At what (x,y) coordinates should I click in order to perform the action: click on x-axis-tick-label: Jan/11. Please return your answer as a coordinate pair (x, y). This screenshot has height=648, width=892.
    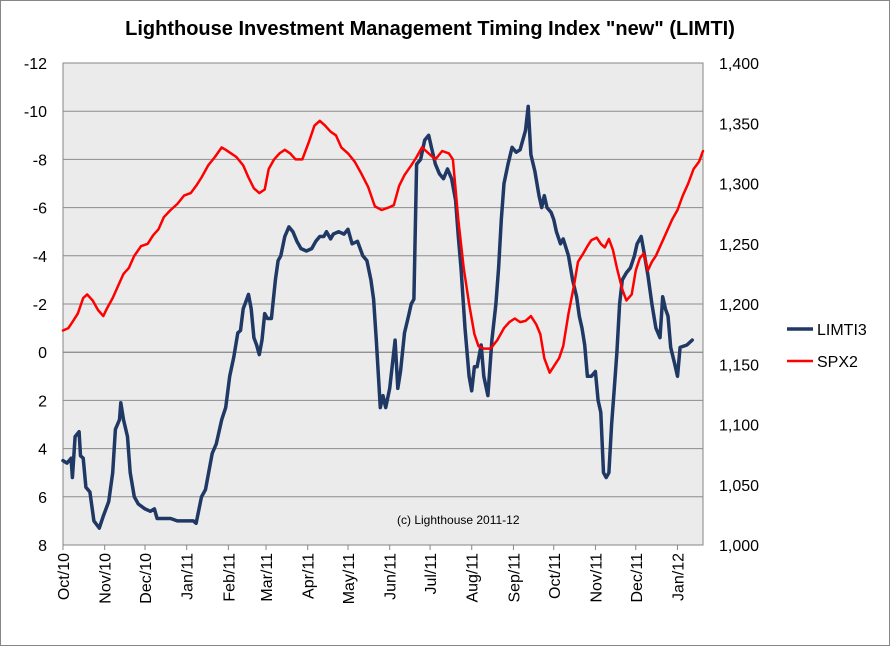
    Looking at the image, I should click on (188, 576).